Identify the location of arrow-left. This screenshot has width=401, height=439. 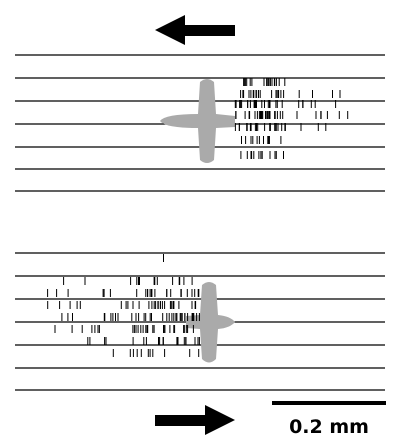
(195, 30).